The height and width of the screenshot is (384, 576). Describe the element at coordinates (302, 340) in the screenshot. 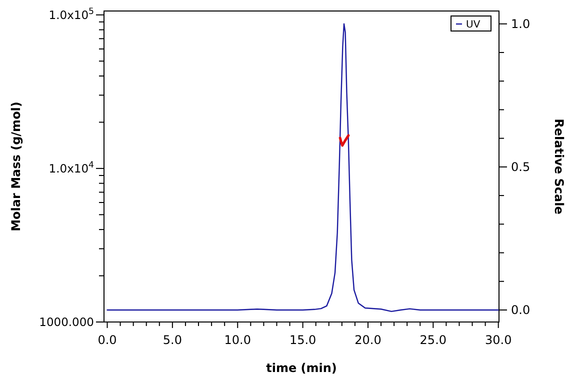

I see `x-tick-label: 15.0` at that location.